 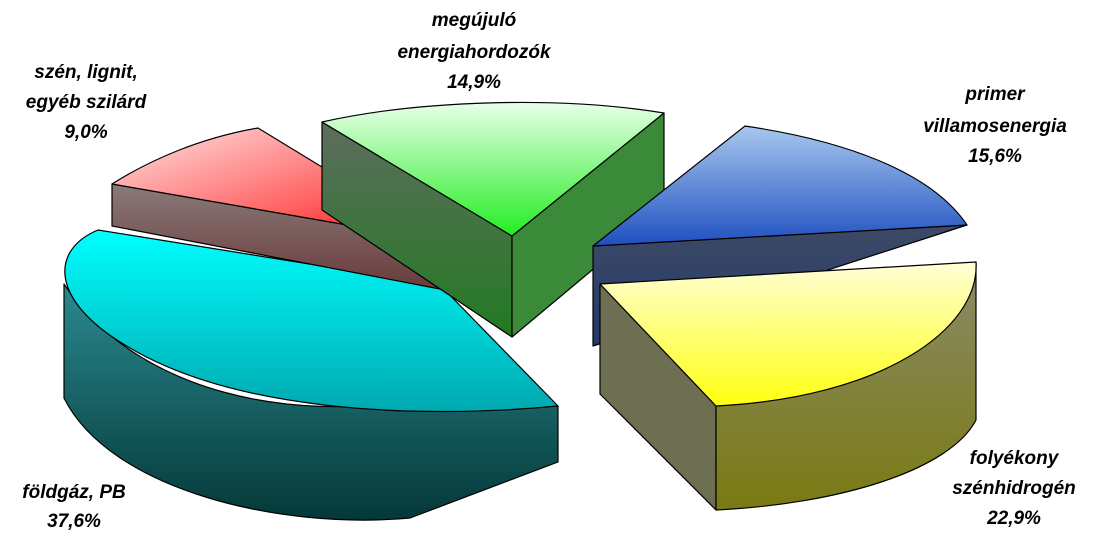 What do you see at coordinates (995, 94) in the screenshot?
I see `label-primer-line1: primer` at bounding box center [995, 94].